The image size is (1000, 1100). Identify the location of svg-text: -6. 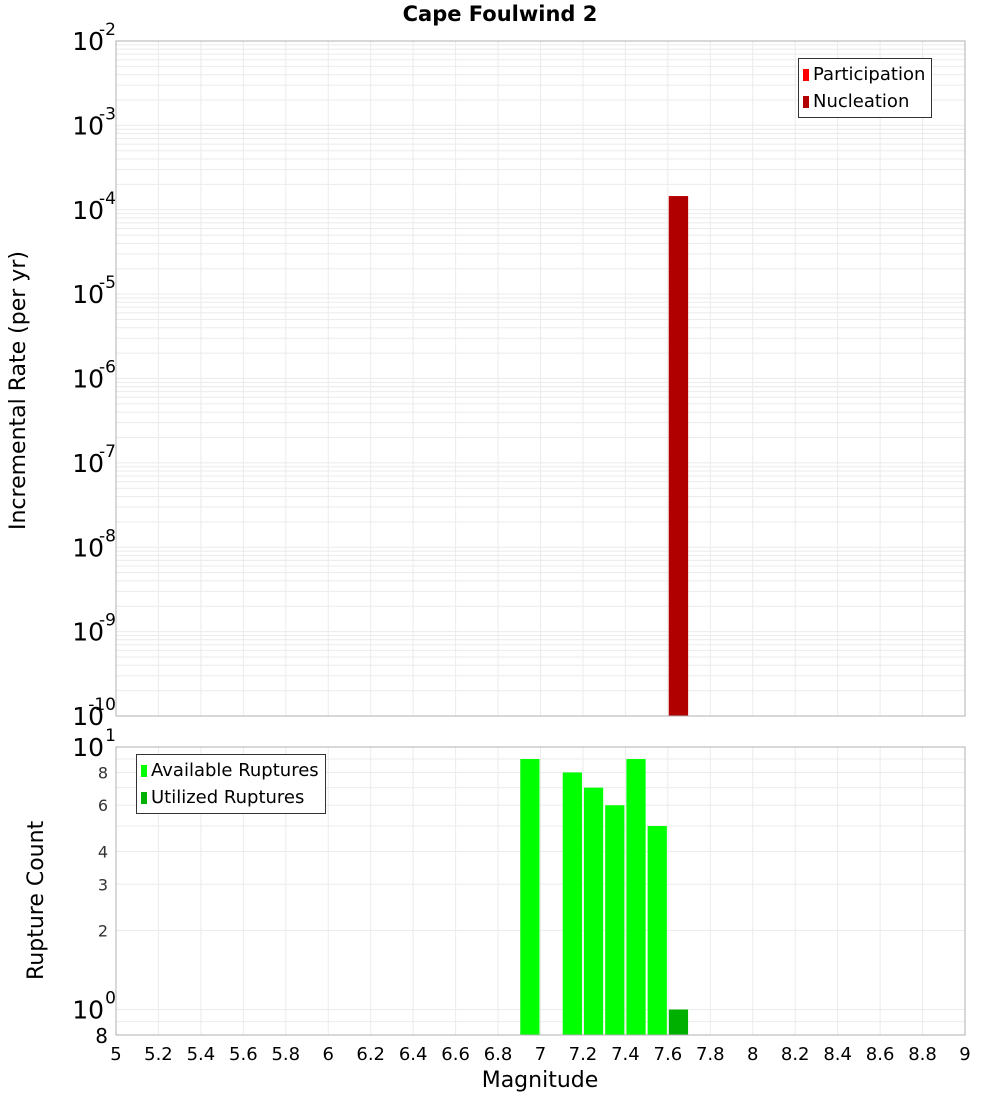
(107, 368).